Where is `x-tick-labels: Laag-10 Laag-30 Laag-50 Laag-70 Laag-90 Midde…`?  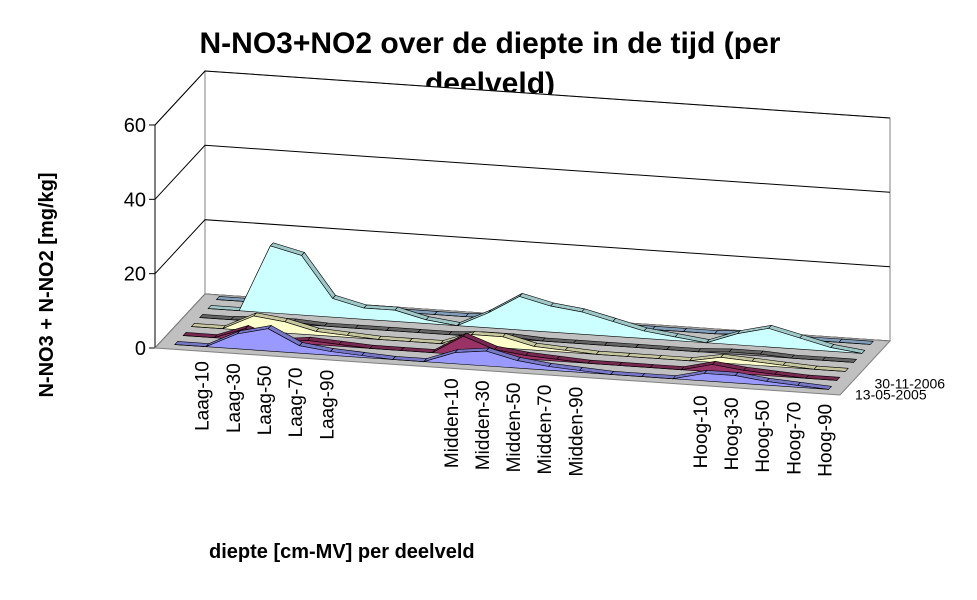 x-tick-labels: Laag-10 Laag-30 Laag-50 Laag-70 Laag-90 Midde… is located at coordinates (515, 419).